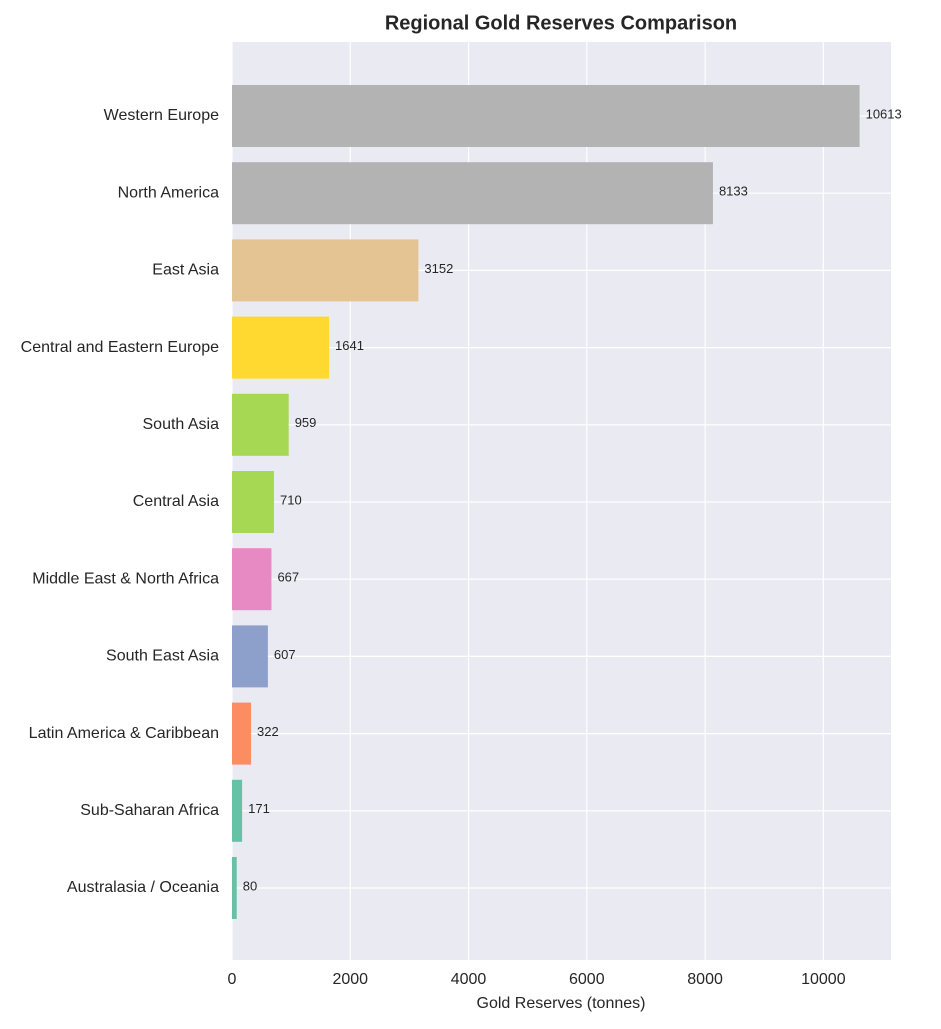 This screenshot has height=1029, width=941. Describe the element at coordinates (149, 810) in the screenshot. I see `y-tick-label: Sub-Saharan Africa` at that location.